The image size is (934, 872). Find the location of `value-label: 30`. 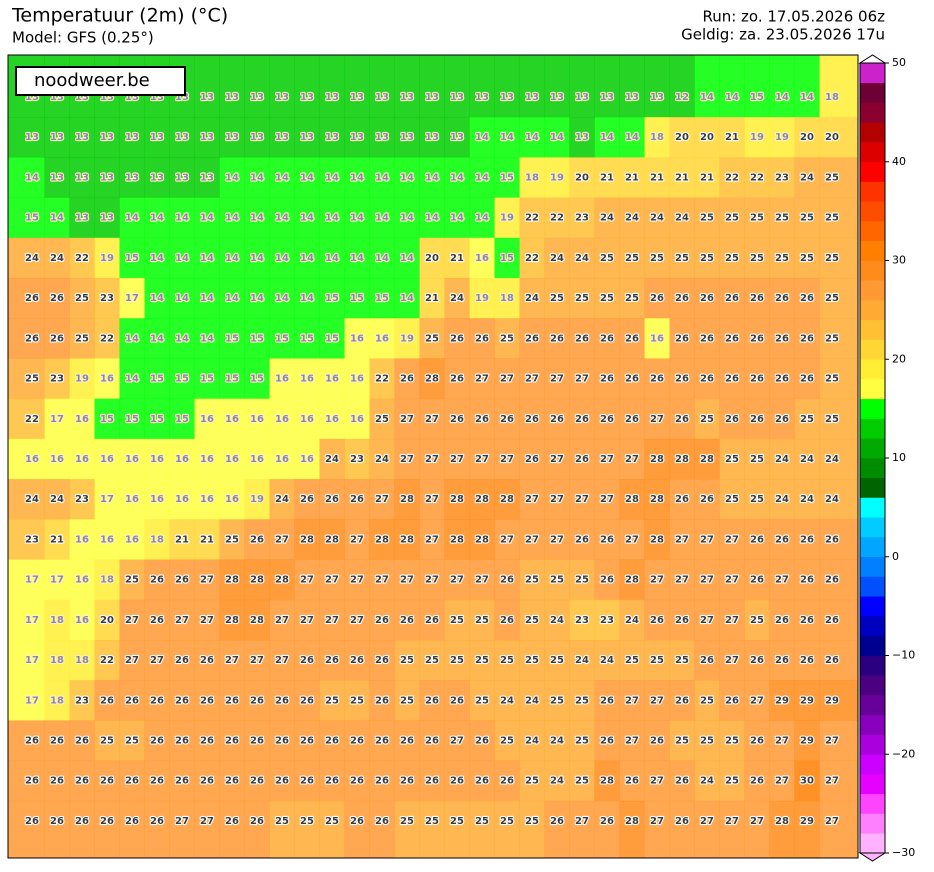

value-label: 30 is located at coordinates (807, 781).